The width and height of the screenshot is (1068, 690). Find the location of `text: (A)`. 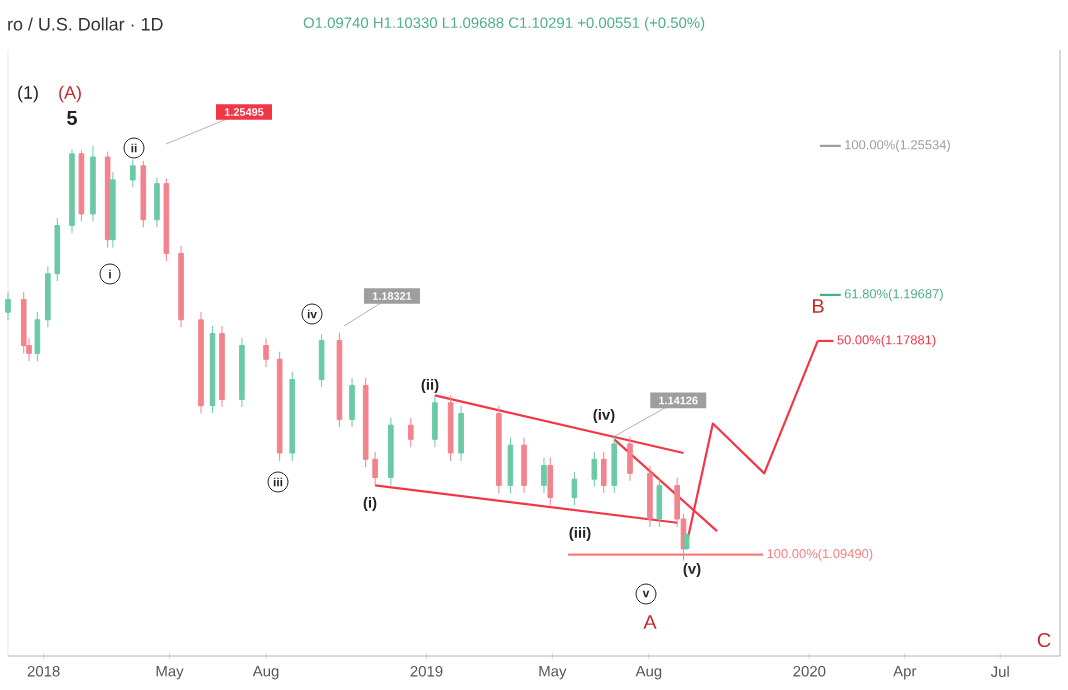

text: (A) is located at coordinates (70, 94).